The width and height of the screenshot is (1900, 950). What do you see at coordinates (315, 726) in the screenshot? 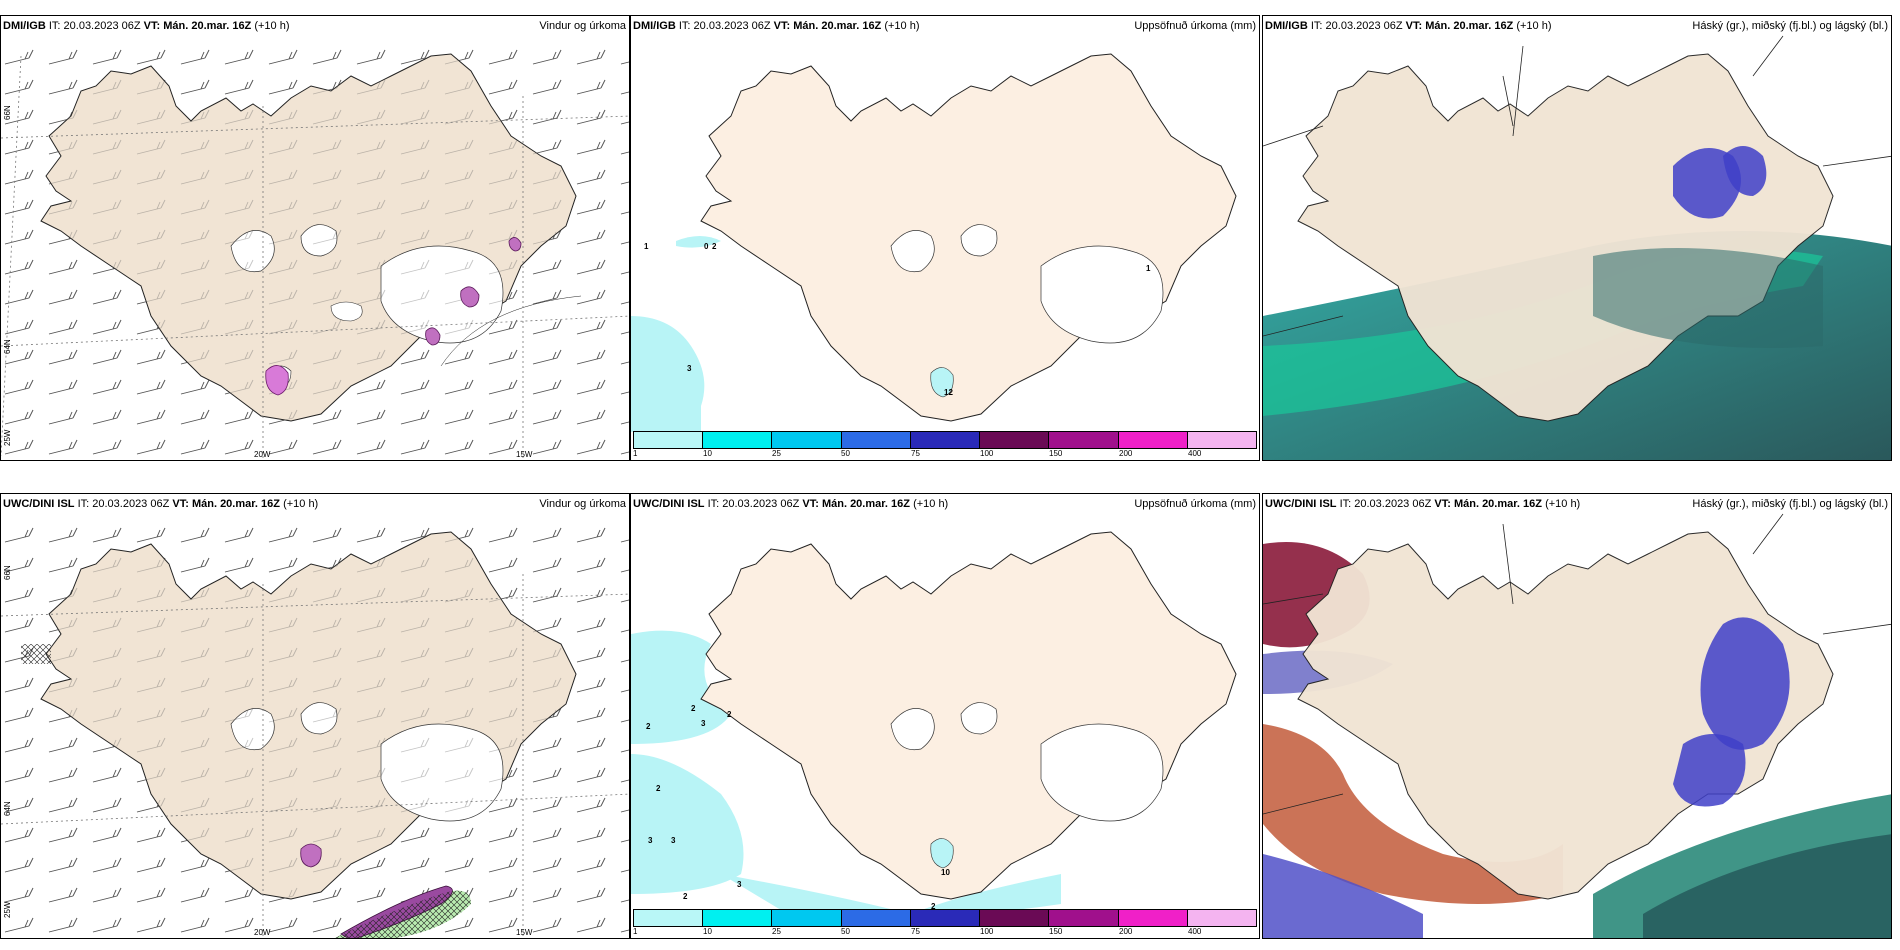
I see `map-wind-uwc` at bounding box center [315, 726].